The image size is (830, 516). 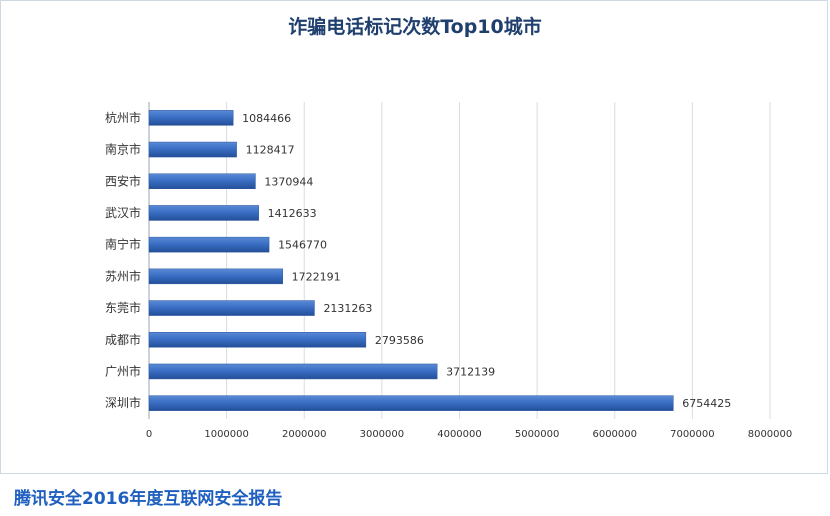 What do you see at coordinates (123, 339) in the screenshot?
I see `category-label: 成都市` at bounding box center [123, 339].